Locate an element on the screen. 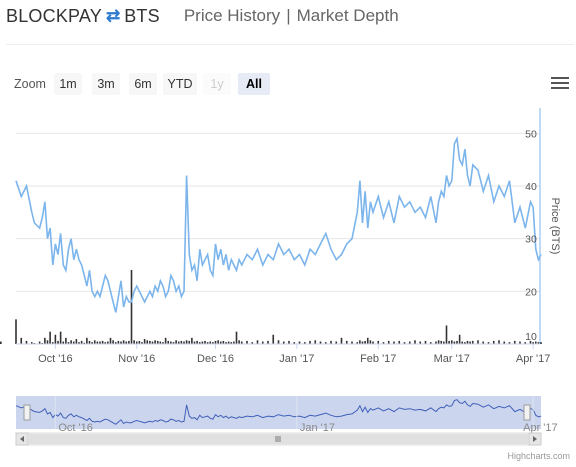  x-tick-label: Feb '17 is located at coordinates (378, 359).